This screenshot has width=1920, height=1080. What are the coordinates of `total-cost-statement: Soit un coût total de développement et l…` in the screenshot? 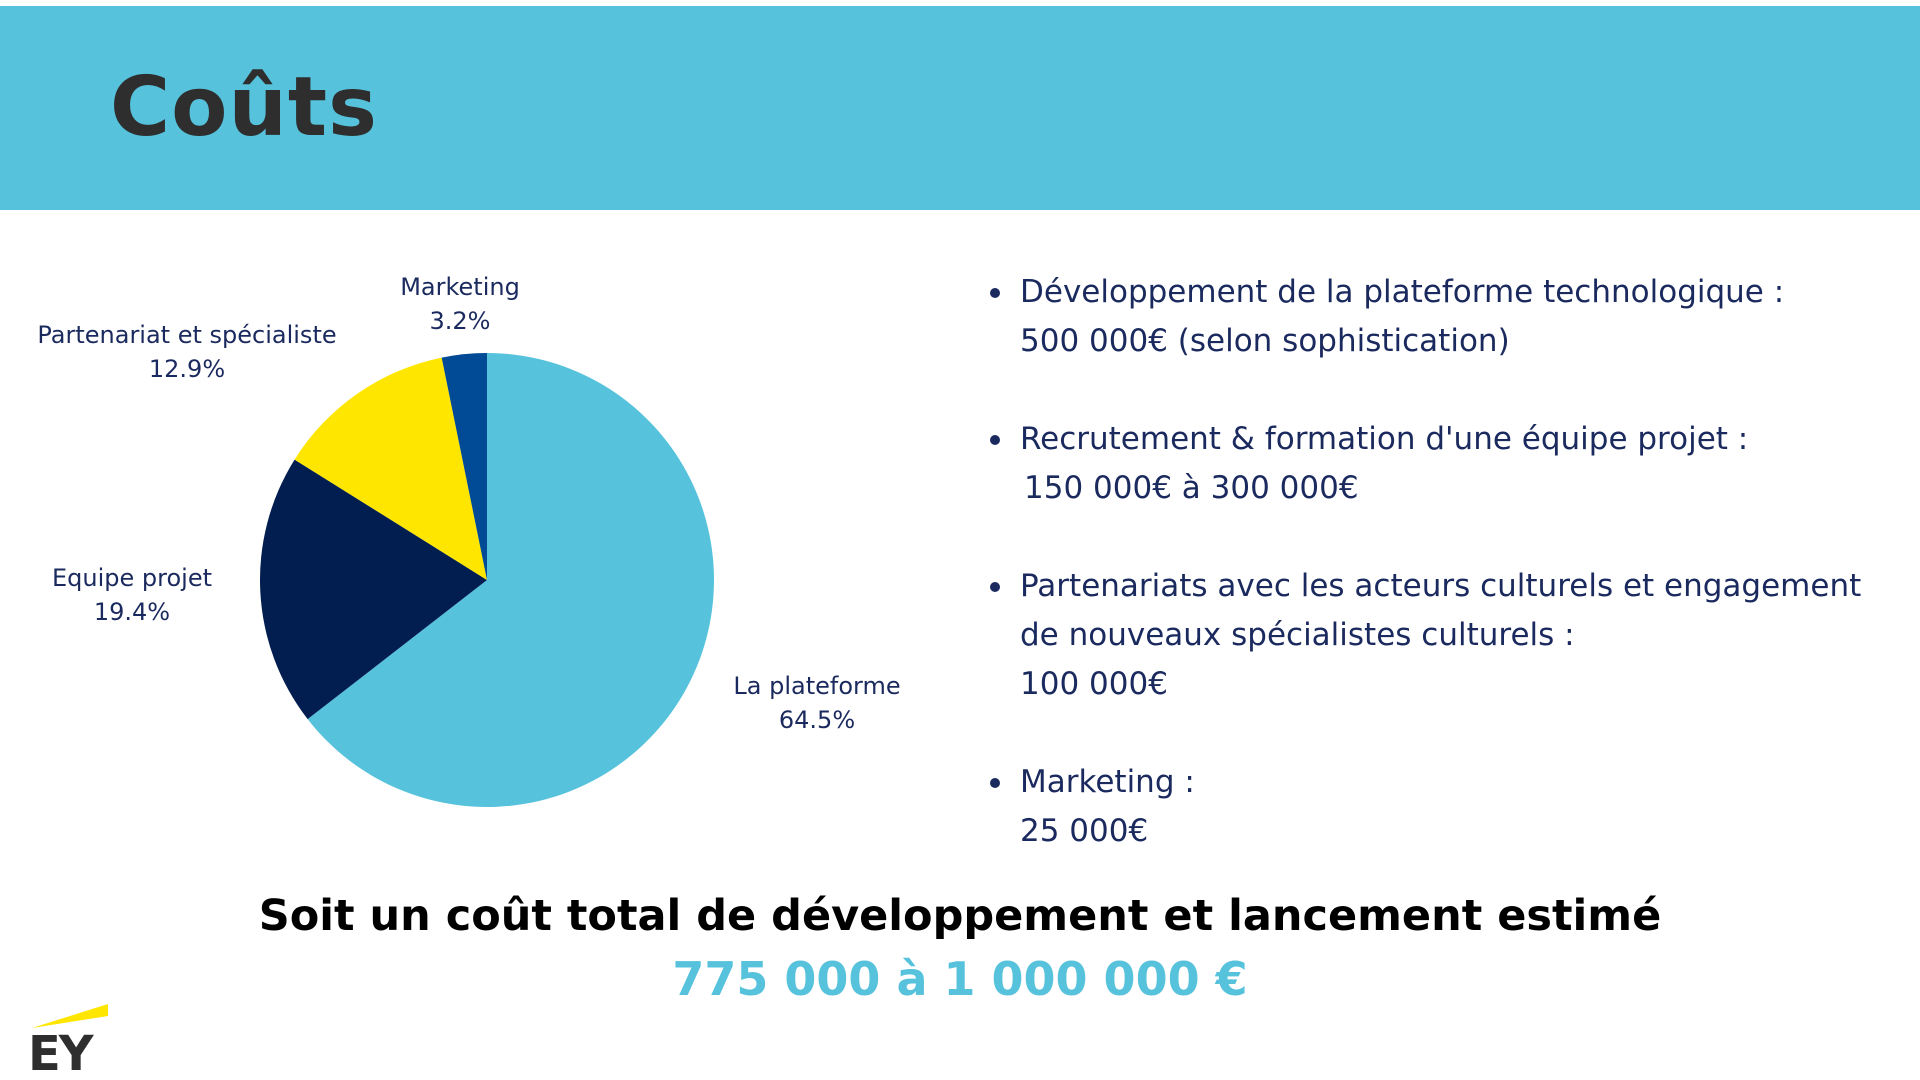 It's located at (960, 916).